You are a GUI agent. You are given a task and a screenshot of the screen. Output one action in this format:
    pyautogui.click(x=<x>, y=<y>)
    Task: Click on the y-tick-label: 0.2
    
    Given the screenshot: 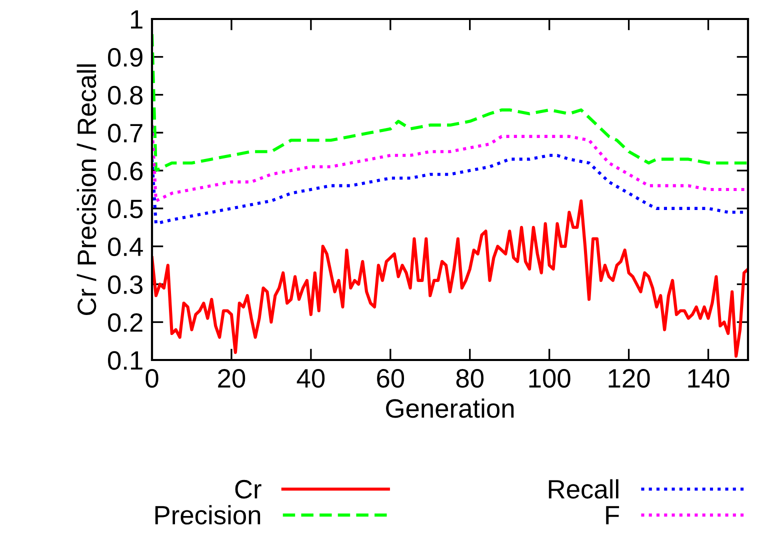 What is the action you would take?
    pyautogui.click(x=125, y=322)
    